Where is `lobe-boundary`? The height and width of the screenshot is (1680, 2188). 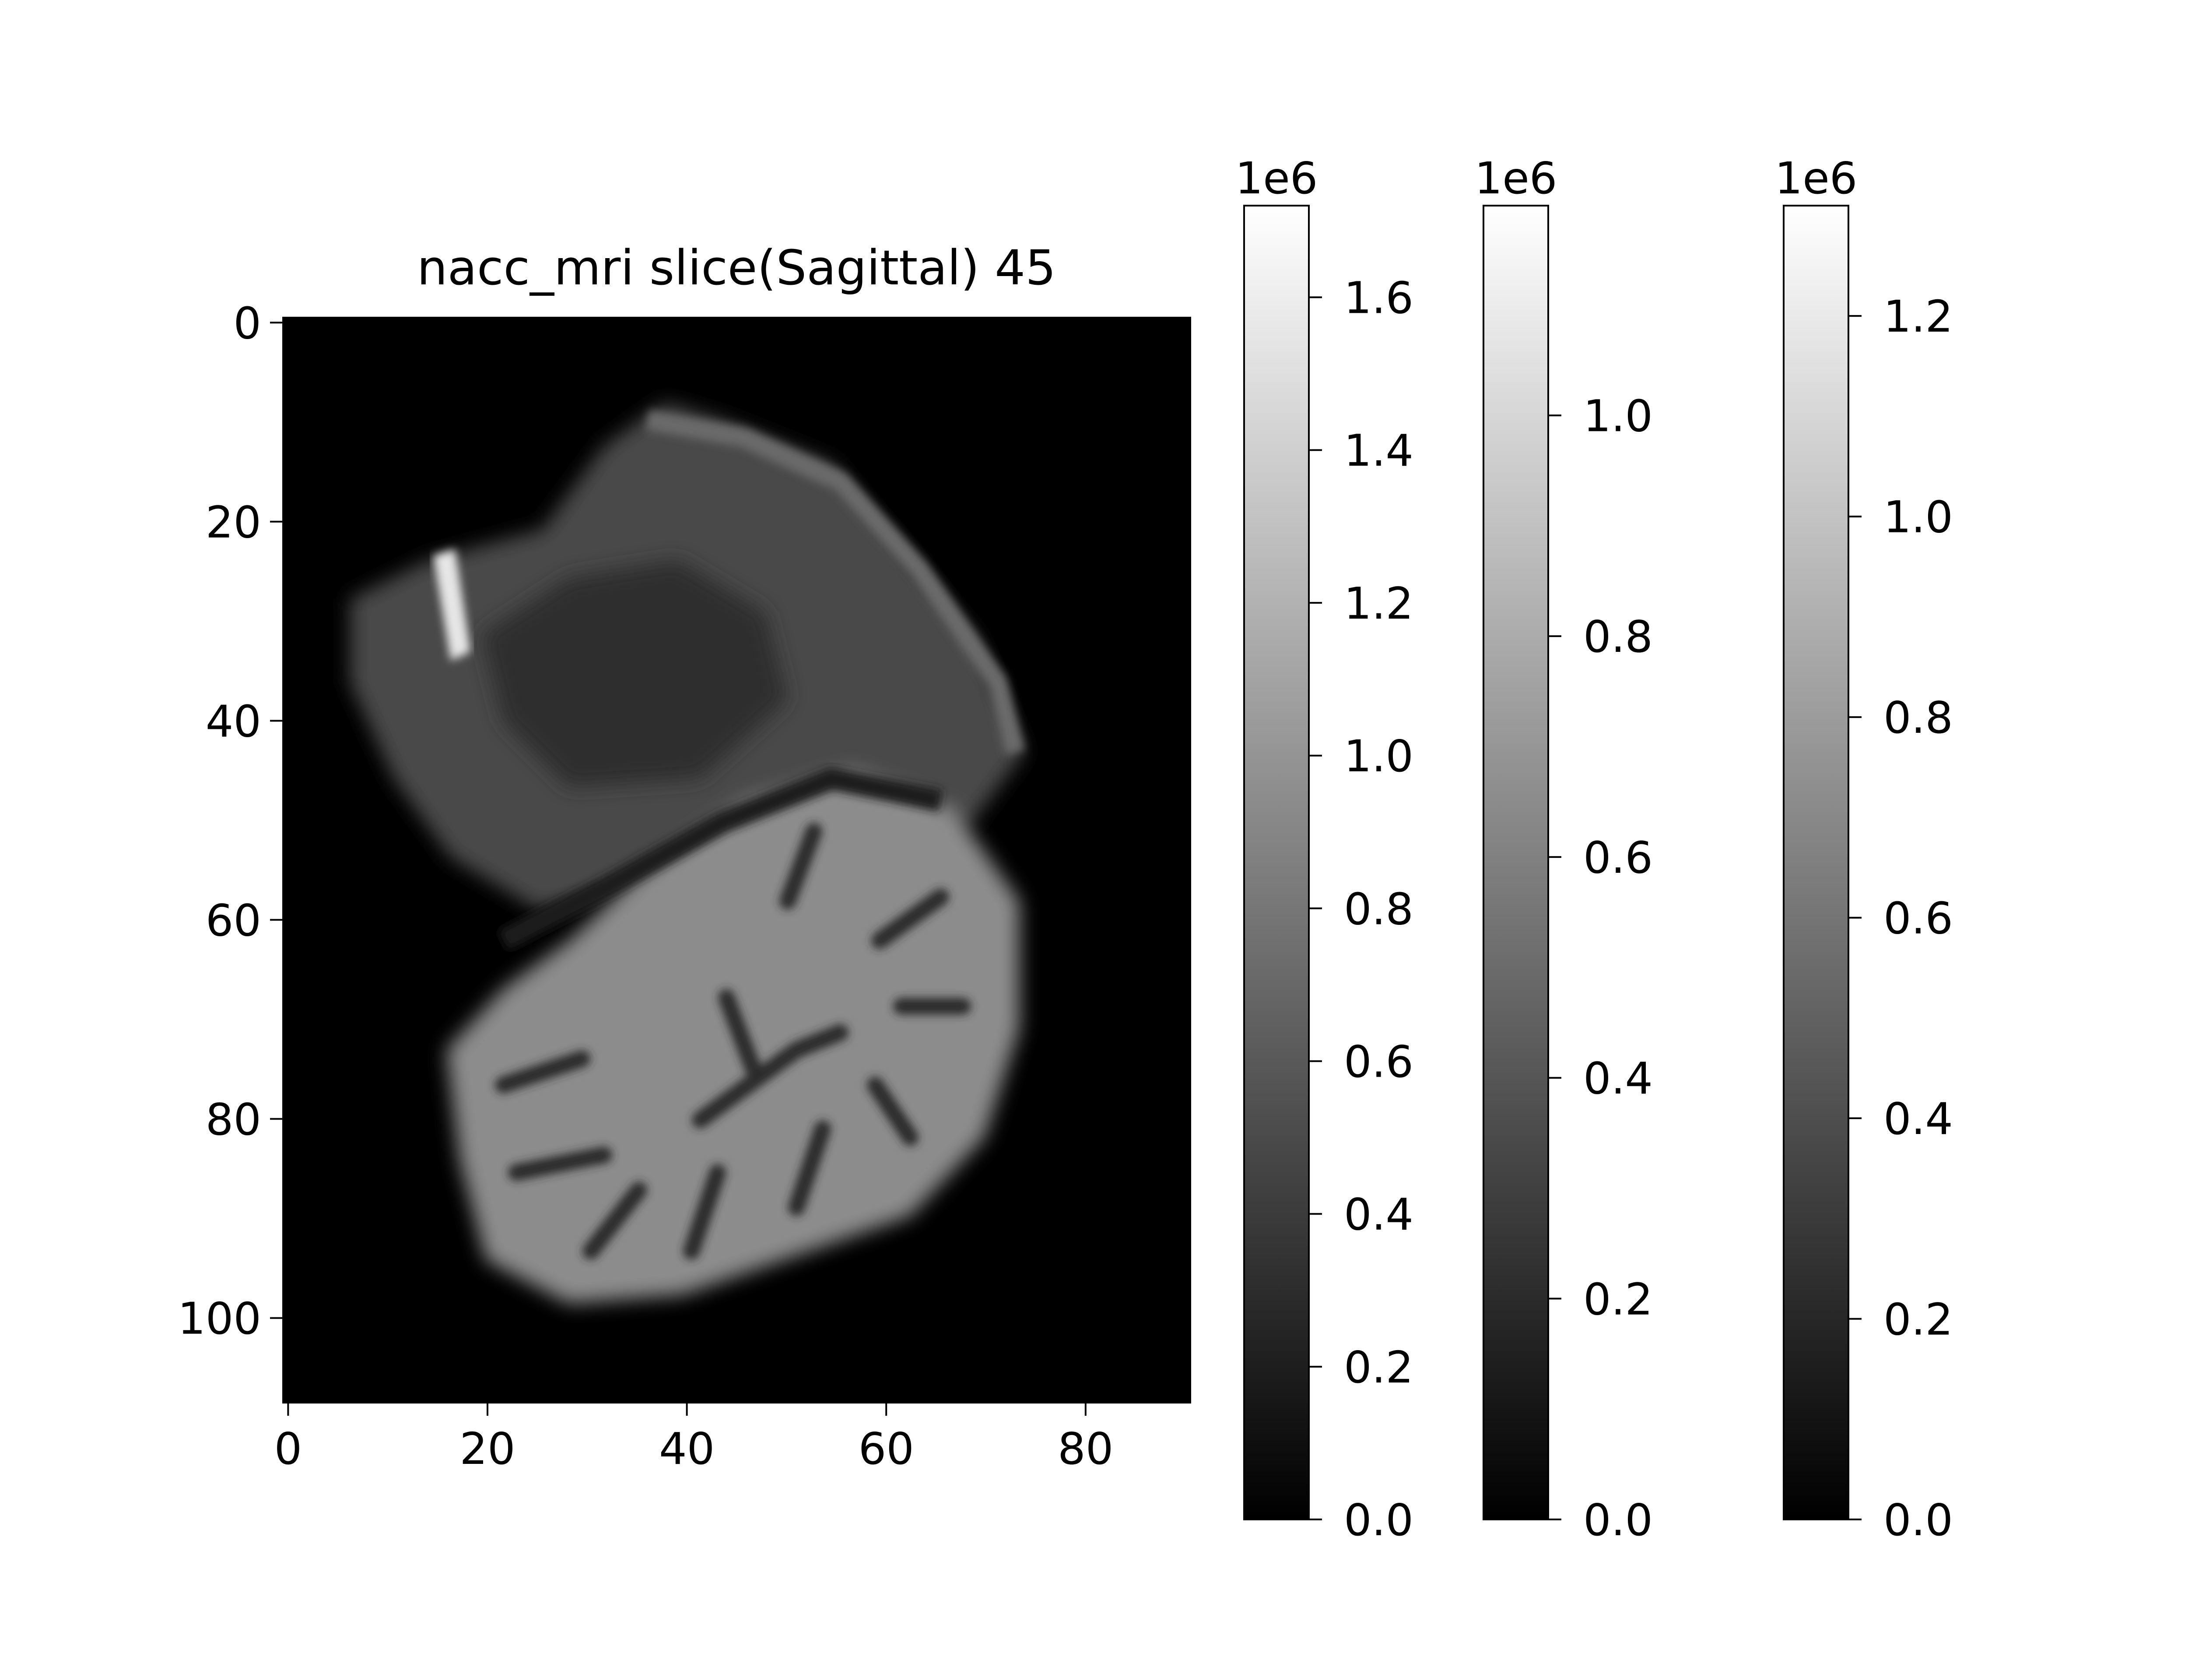
lobe-boundary is located at coordinates (720, 859).